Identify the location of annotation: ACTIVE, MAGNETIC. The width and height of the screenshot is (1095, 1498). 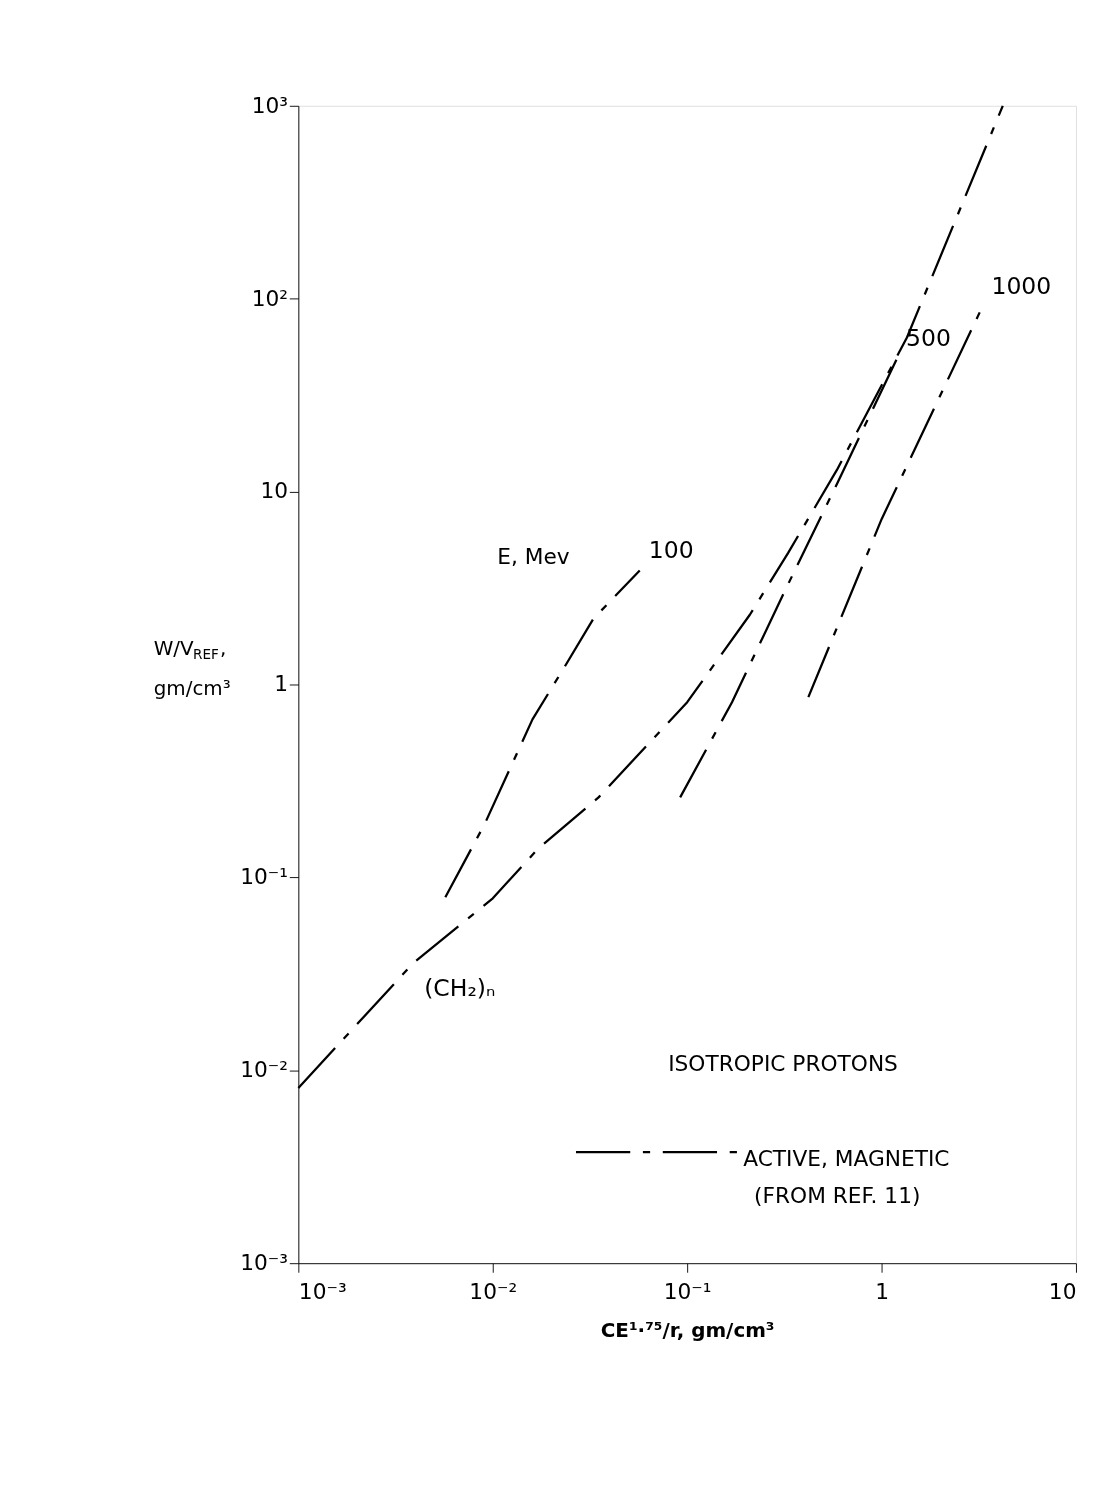
(846, 1158).